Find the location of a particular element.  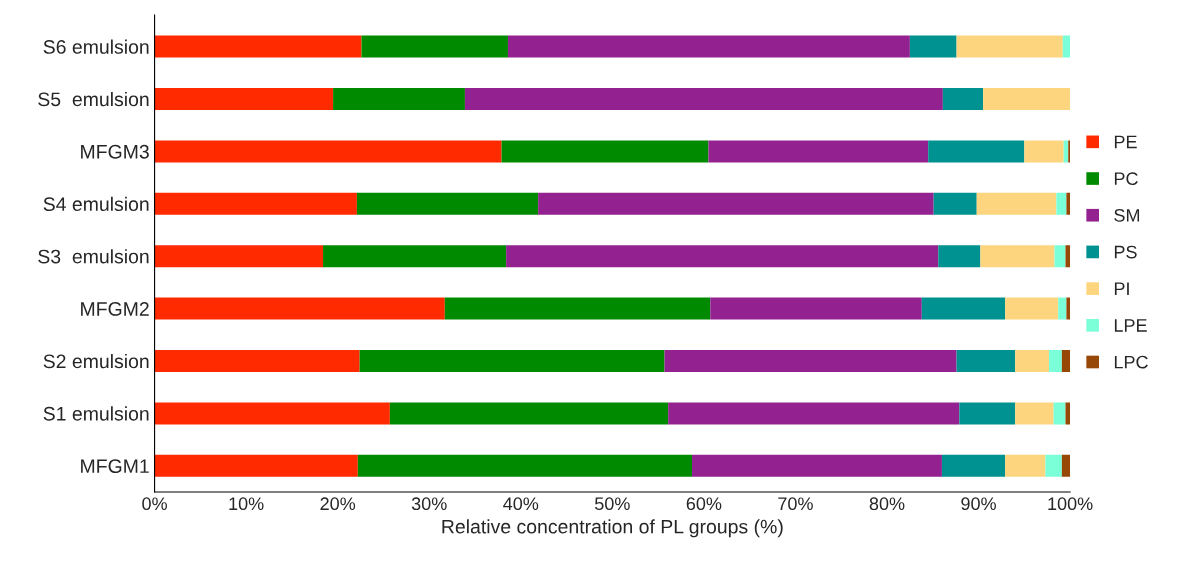

y-tick-label: S6 emulsion is located at coordinates (96, 46).